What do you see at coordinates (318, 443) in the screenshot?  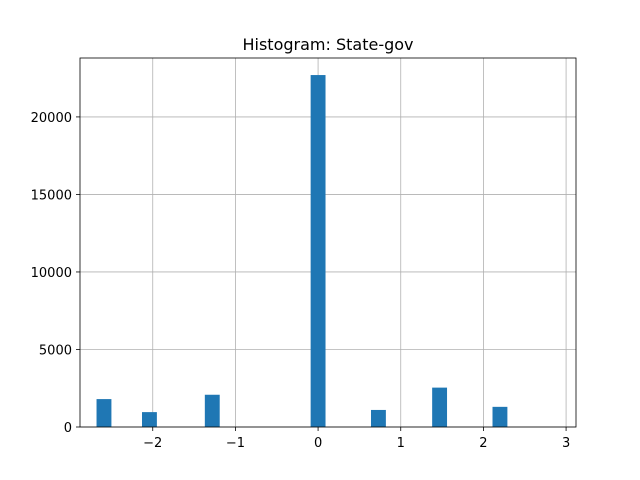 I see `x-tick-label-2: 0` at bounding box center [318, 443].